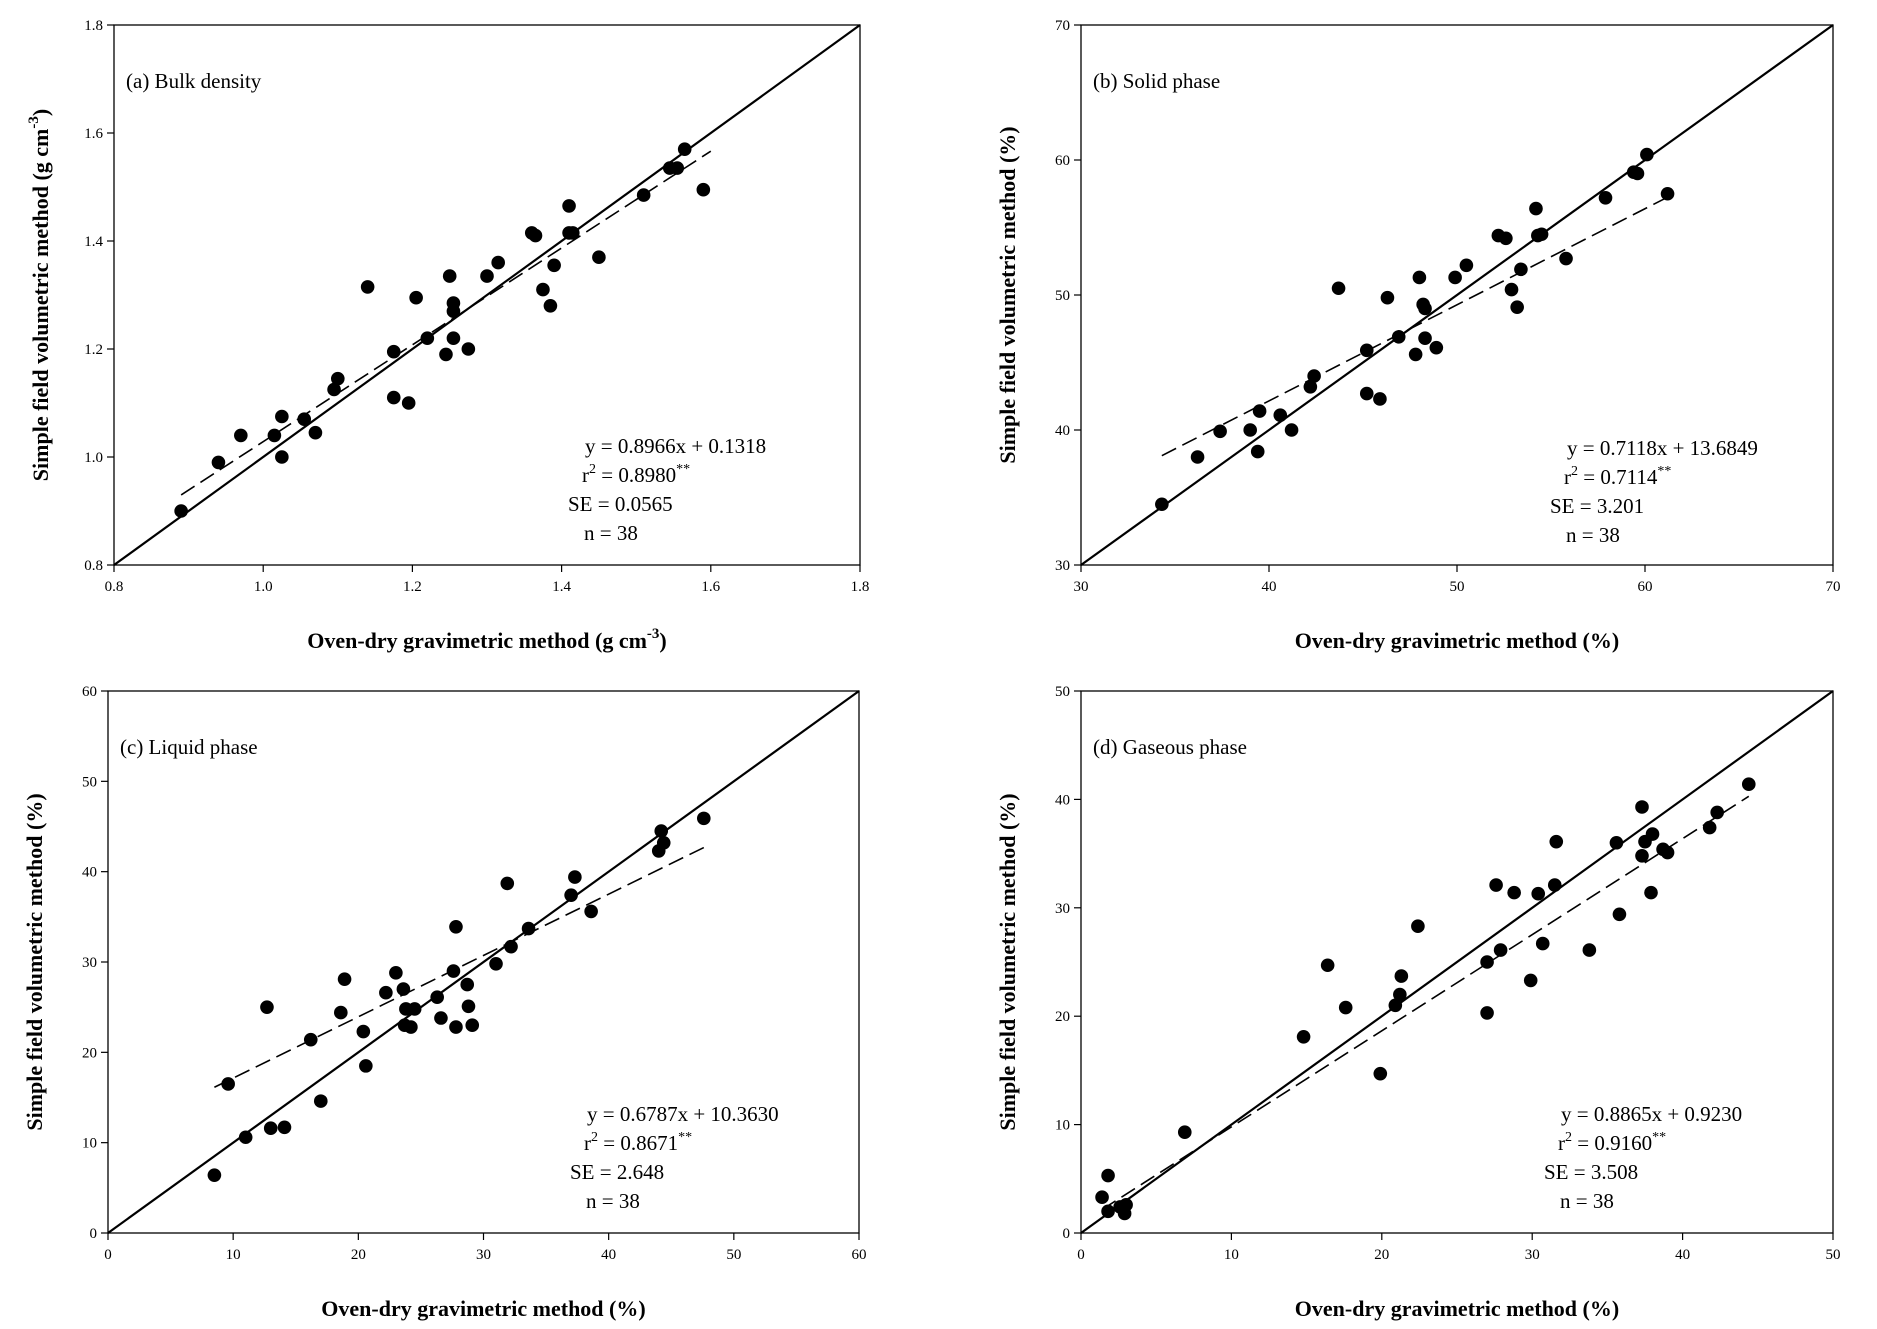 Image resolution: width=1877 pixels, height=1329 pixels. I want to click on panel-title: (b) Solid phase, so click(1156, 81).